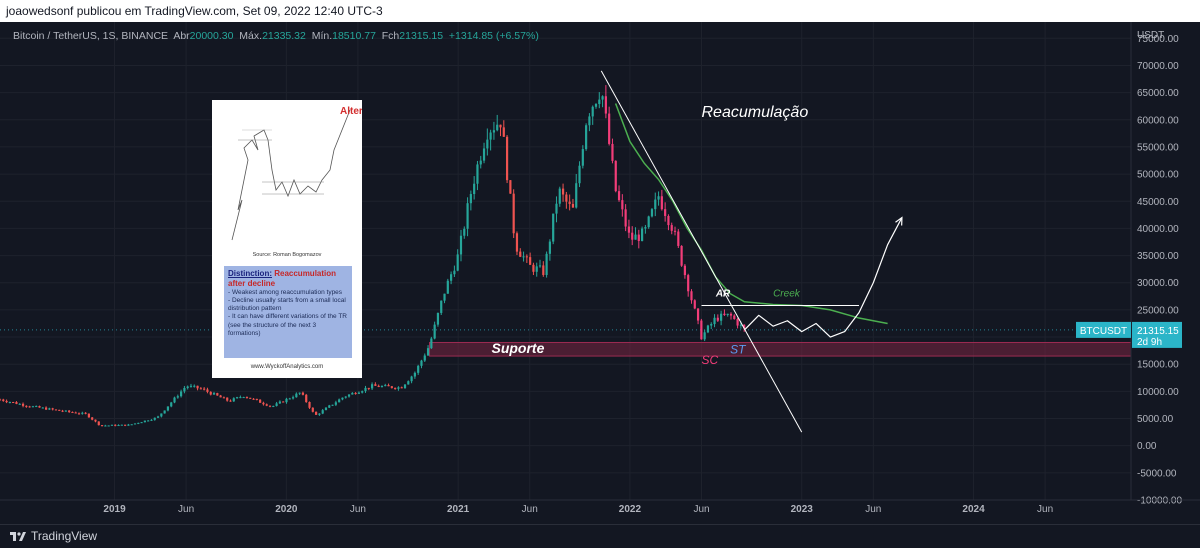 This screenshot has width=1200, height=548. Describe the element at coordinates (181, 36) in the screenshot. I see `open-label: Abr` at that location.